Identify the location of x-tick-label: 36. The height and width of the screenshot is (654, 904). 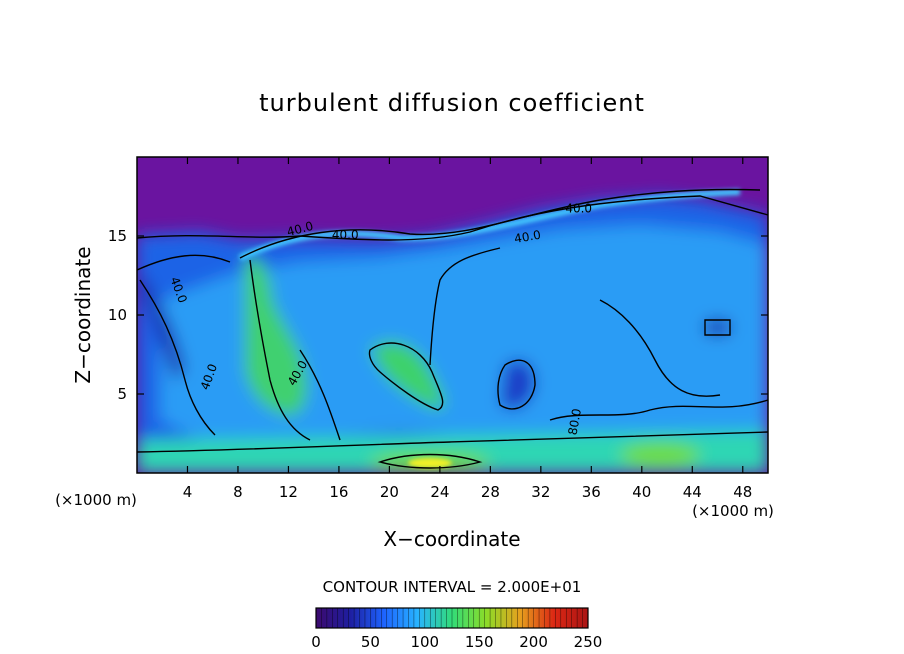
(591, 492).